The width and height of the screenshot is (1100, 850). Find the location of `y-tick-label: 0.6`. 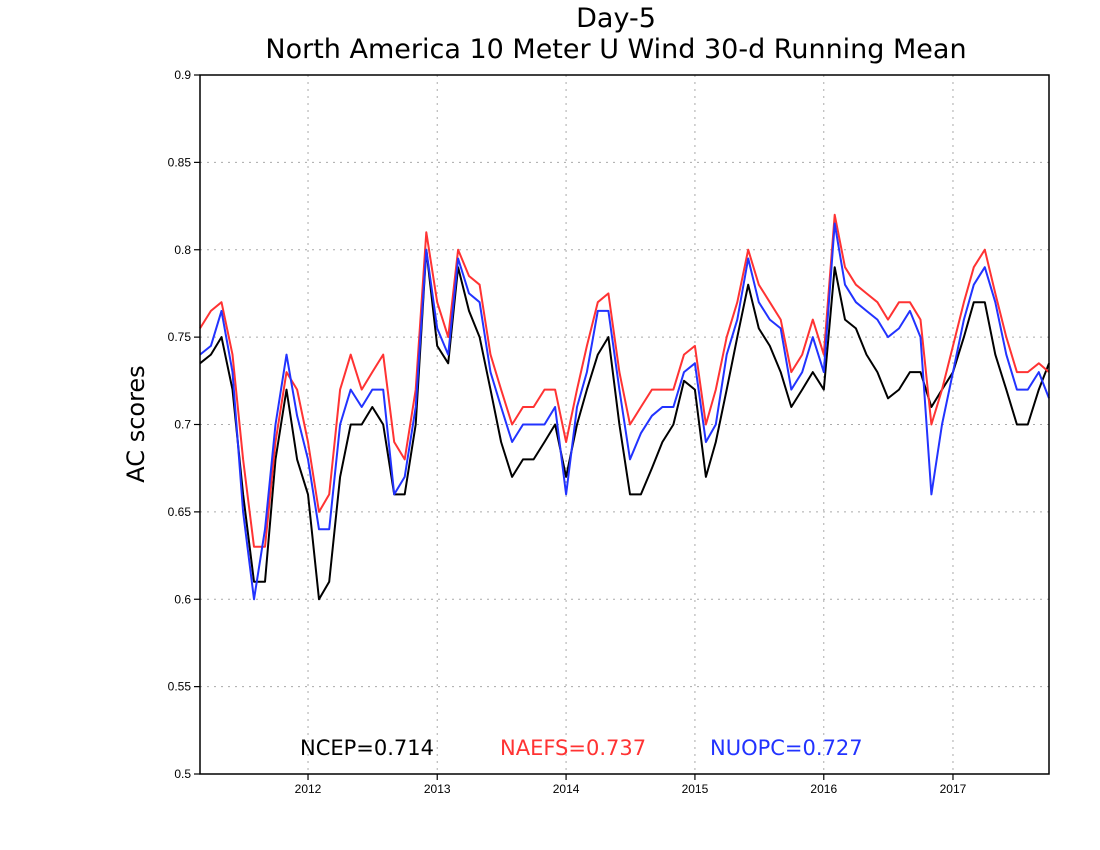

y-tick-label: 0.6 is located at coordinates (182, 599).